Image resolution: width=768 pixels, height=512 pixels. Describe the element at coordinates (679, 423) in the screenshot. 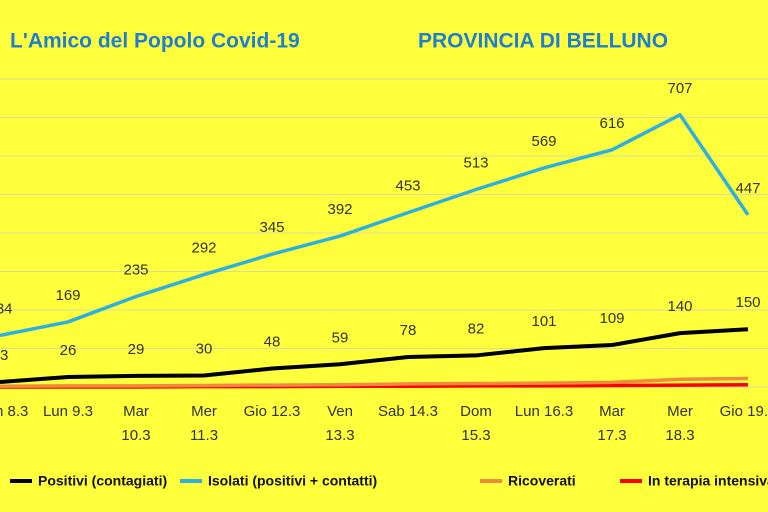

I see `x-tick-label: Mer 18.3` at that location.